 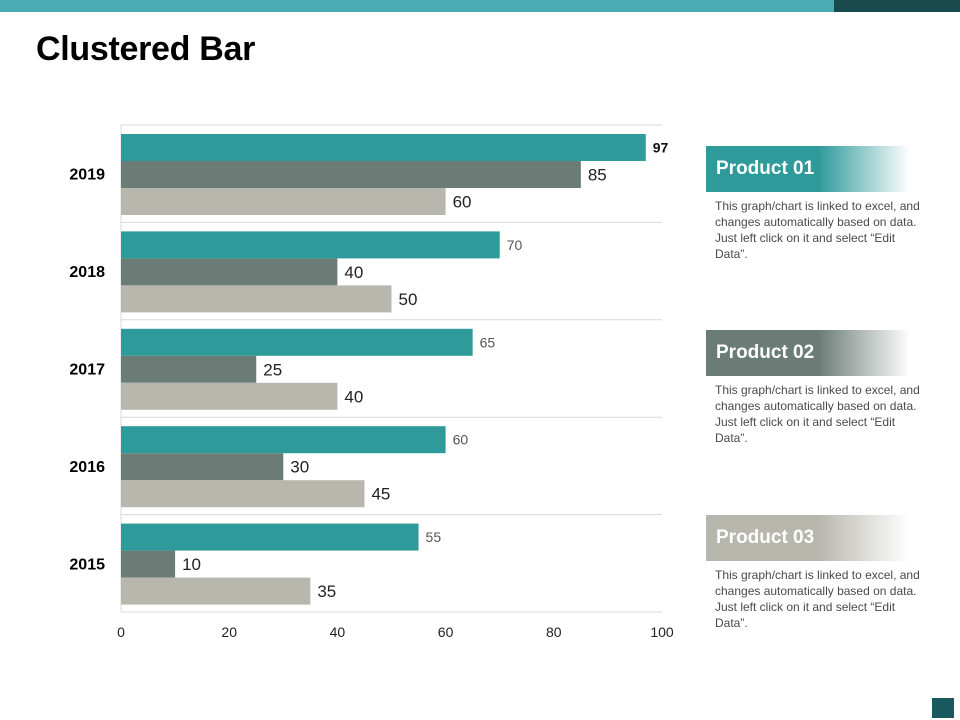 What do you see at coordinates (943, 708) in the screenshot?
I see `corner-square` at bounding box center [943, 708].